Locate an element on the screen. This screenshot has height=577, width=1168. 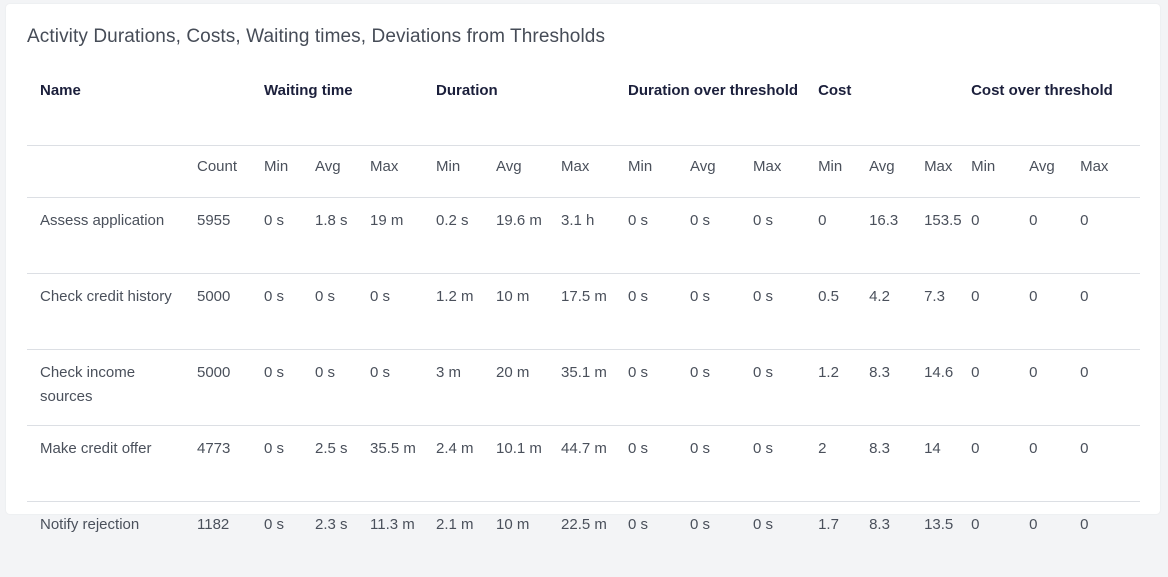
header-cost-over-threshold: Cost over threshold is located at coordinates (1049, 107).